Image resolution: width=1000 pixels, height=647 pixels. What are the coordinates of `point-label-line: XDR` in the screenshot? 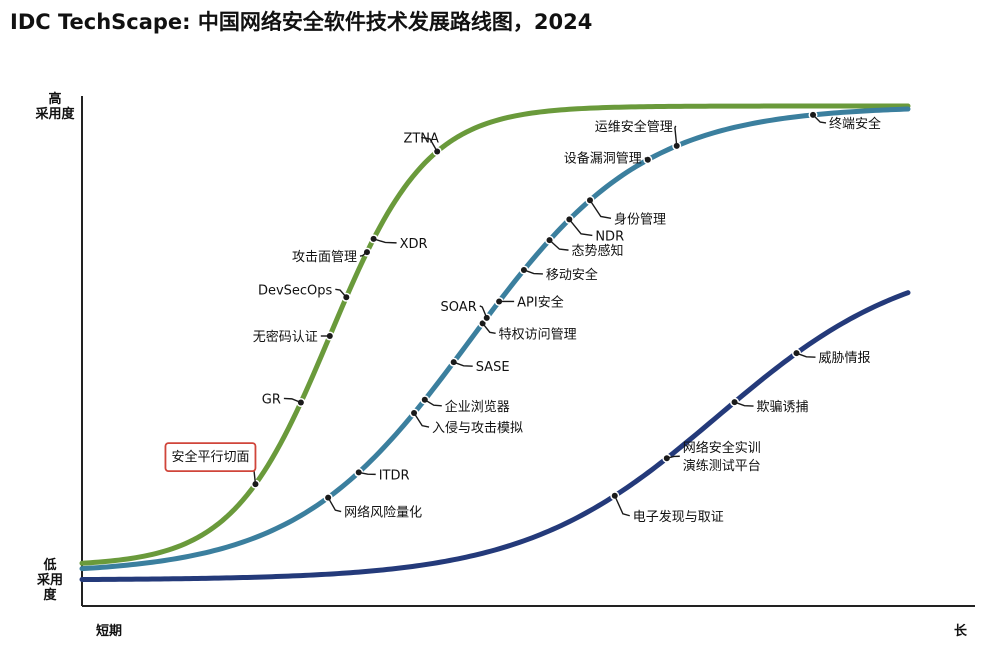 It's located at (414, 244).